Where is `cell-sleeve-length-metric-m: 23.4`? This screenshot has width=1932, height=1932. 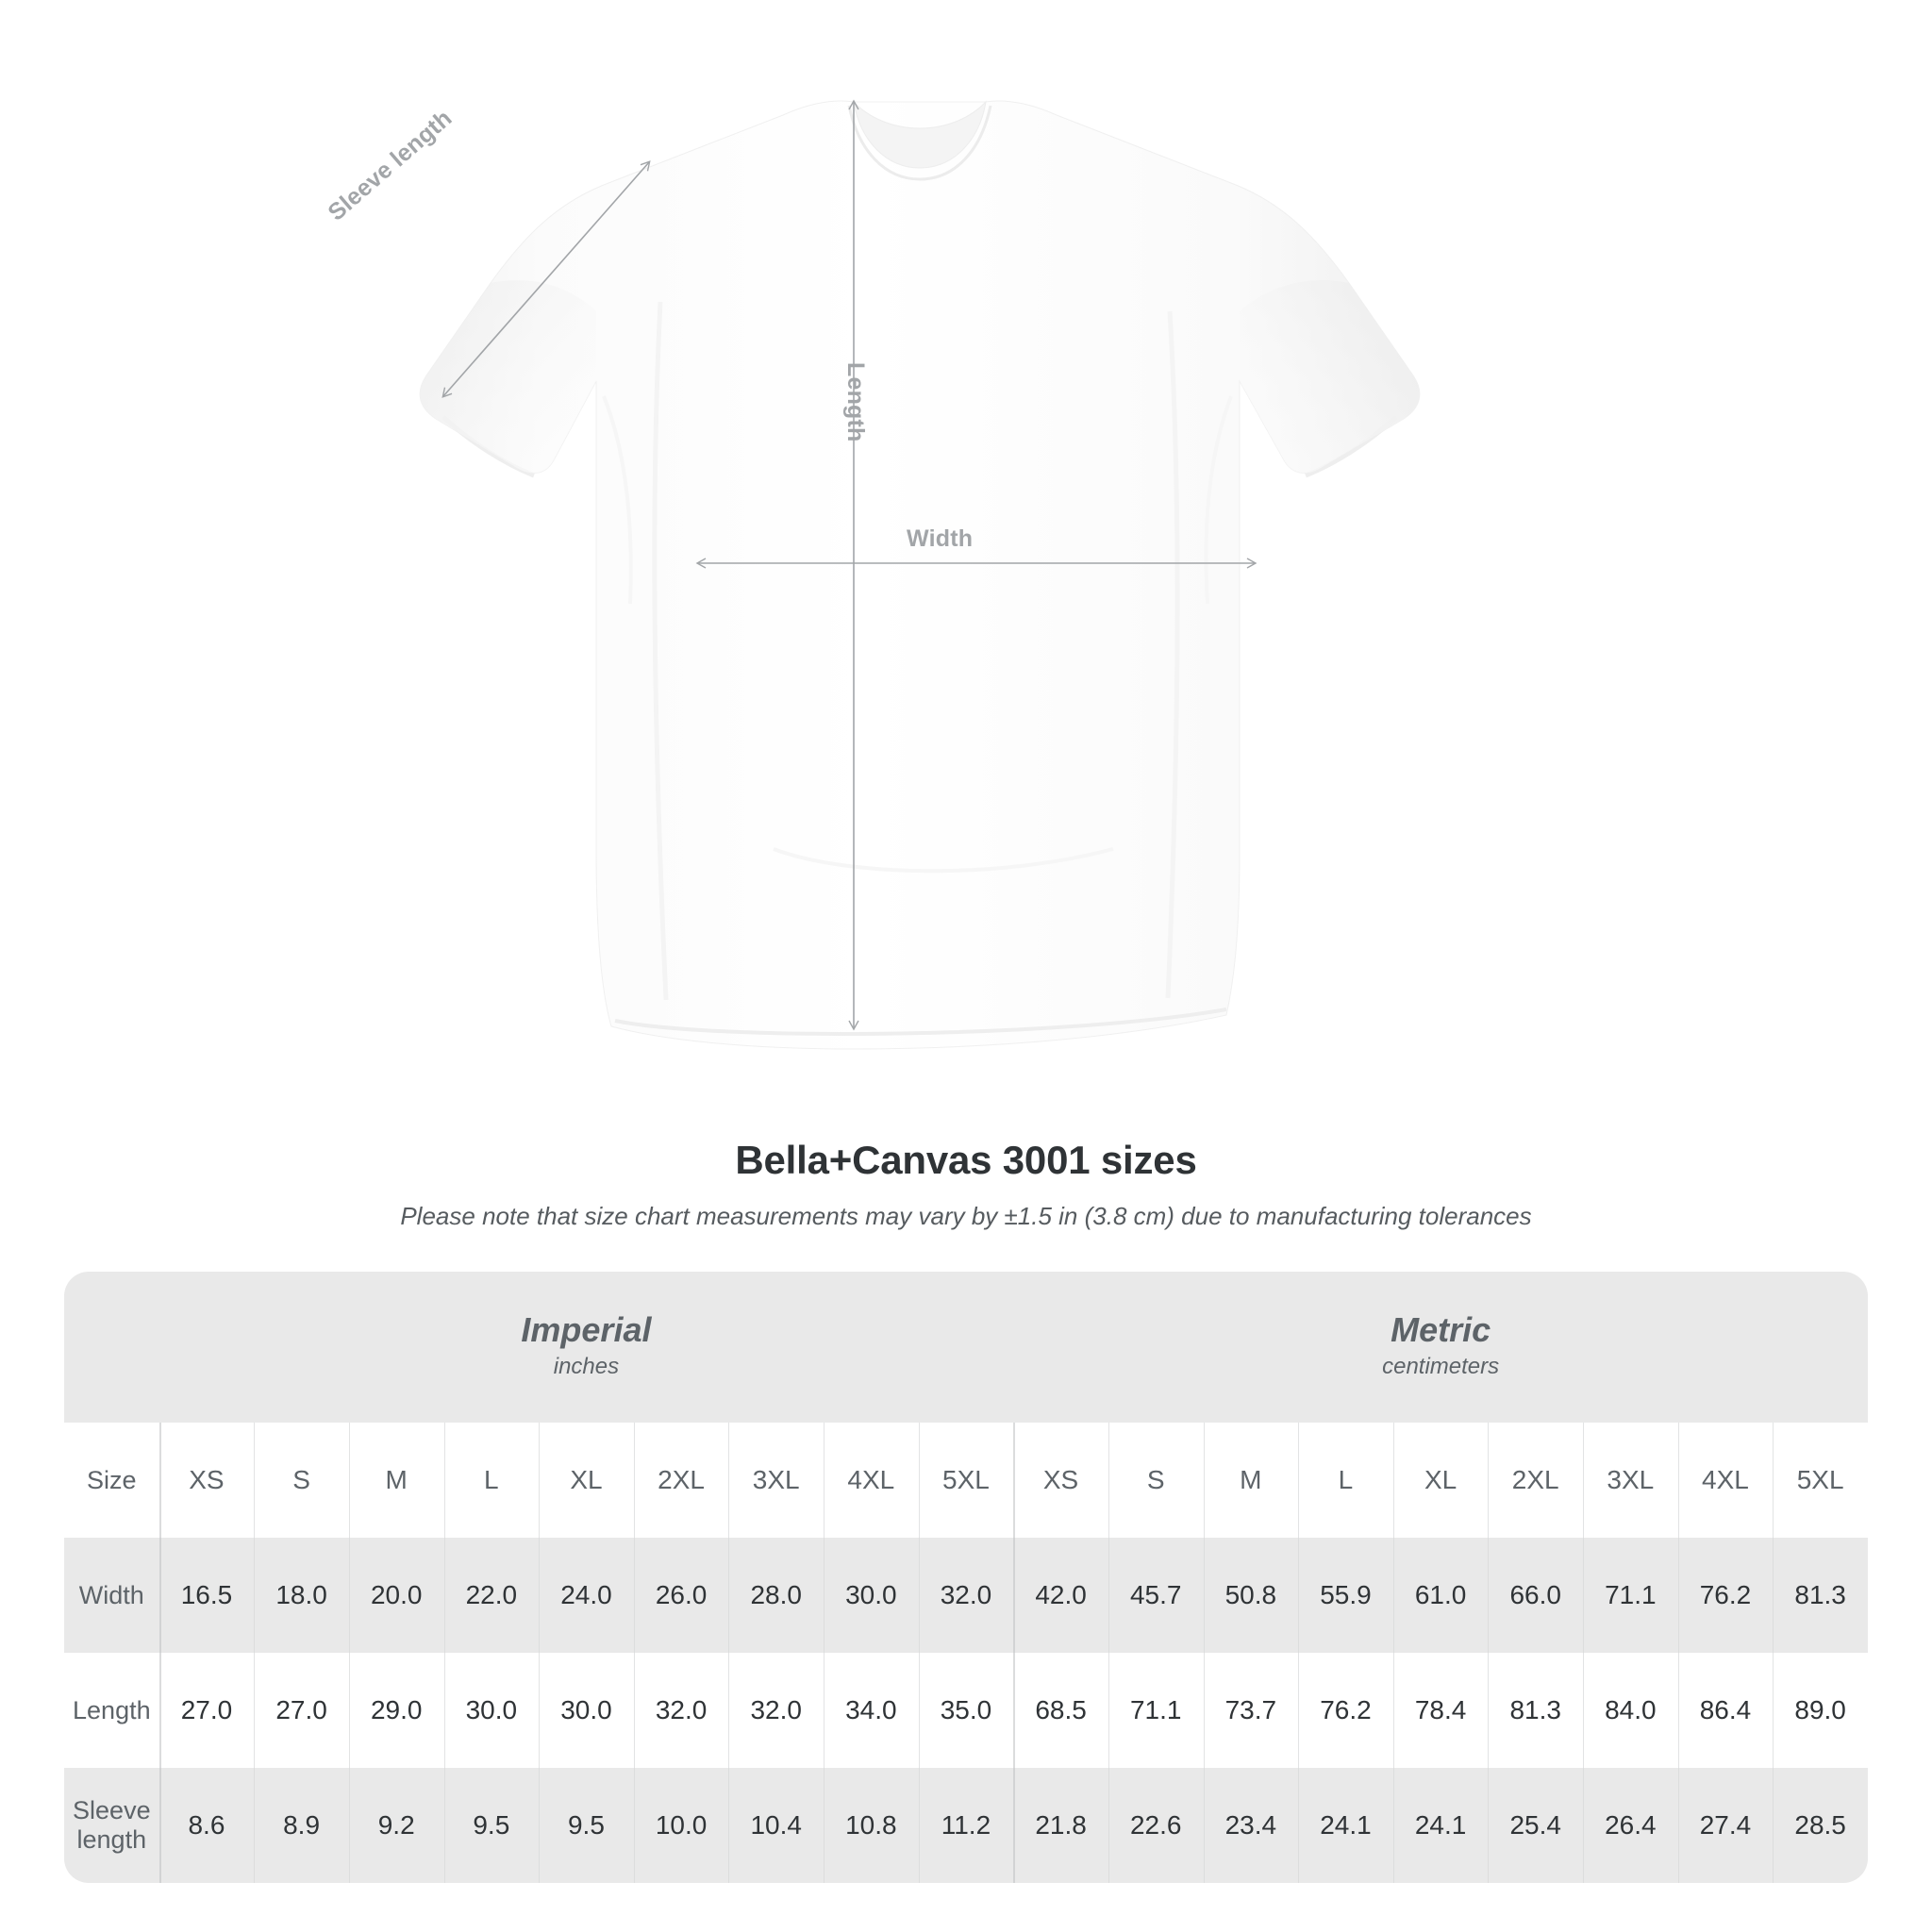 cell-sleeve-length-metric-m: 23.4 is located at coordinates (1251, 1826).